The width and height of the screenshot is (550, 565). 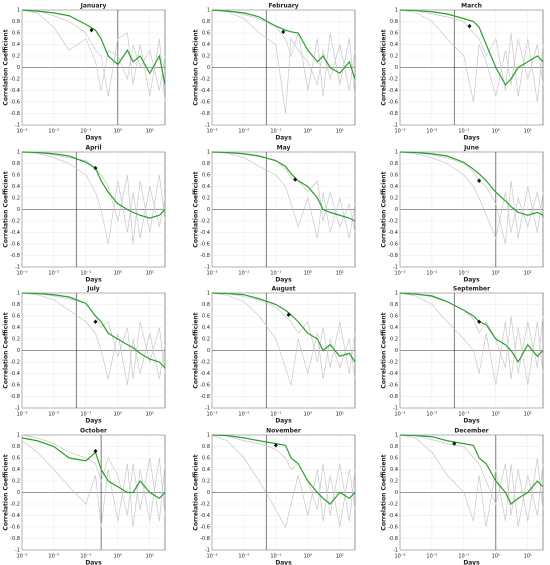 I want to click on chart-title: September, so click(x=471, y=289).